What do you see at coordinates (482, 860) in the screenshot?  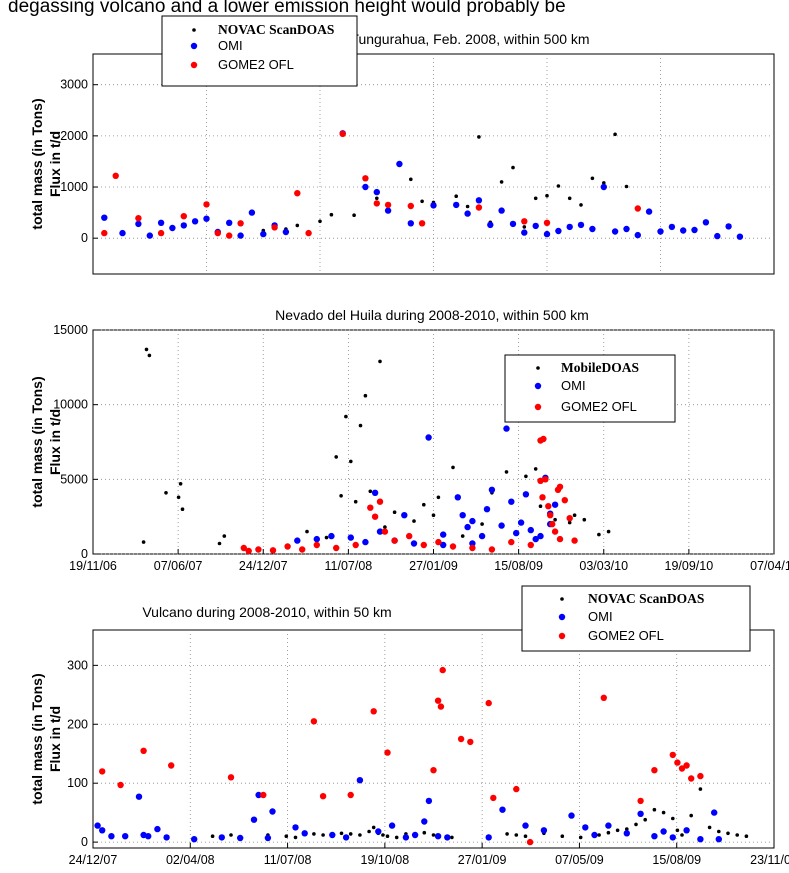 I see `x-tick-label: 27/01/09` at bounding box center [482, 860].